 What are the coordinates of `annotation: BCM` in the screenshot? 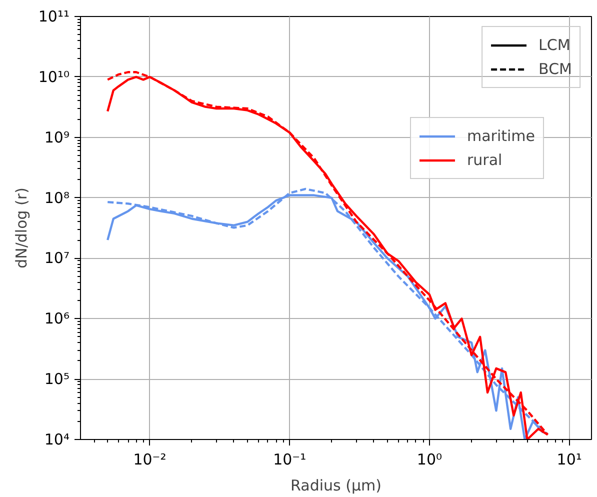 It's located at (555, 69).